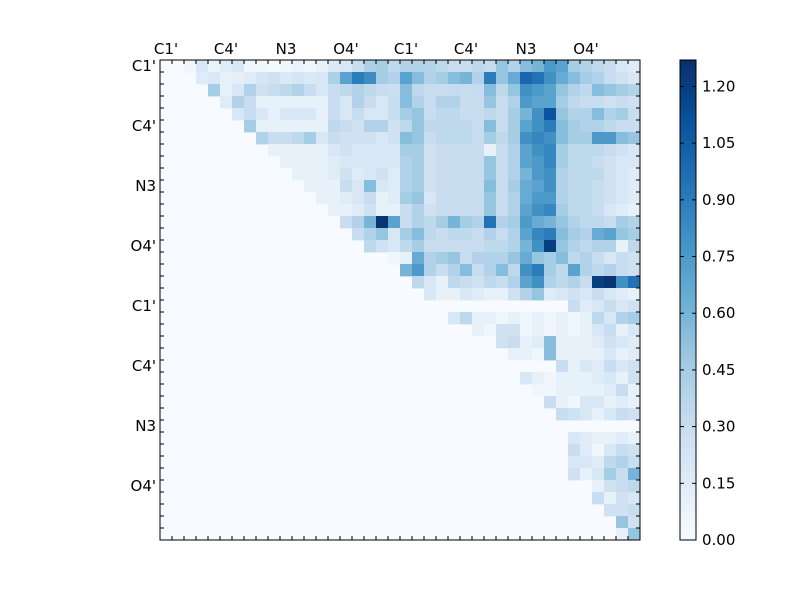  What do you see at coordinates (286, 49) in the screenshot?
I see `x-tick-label: N3` at bounding box center [286, 49].